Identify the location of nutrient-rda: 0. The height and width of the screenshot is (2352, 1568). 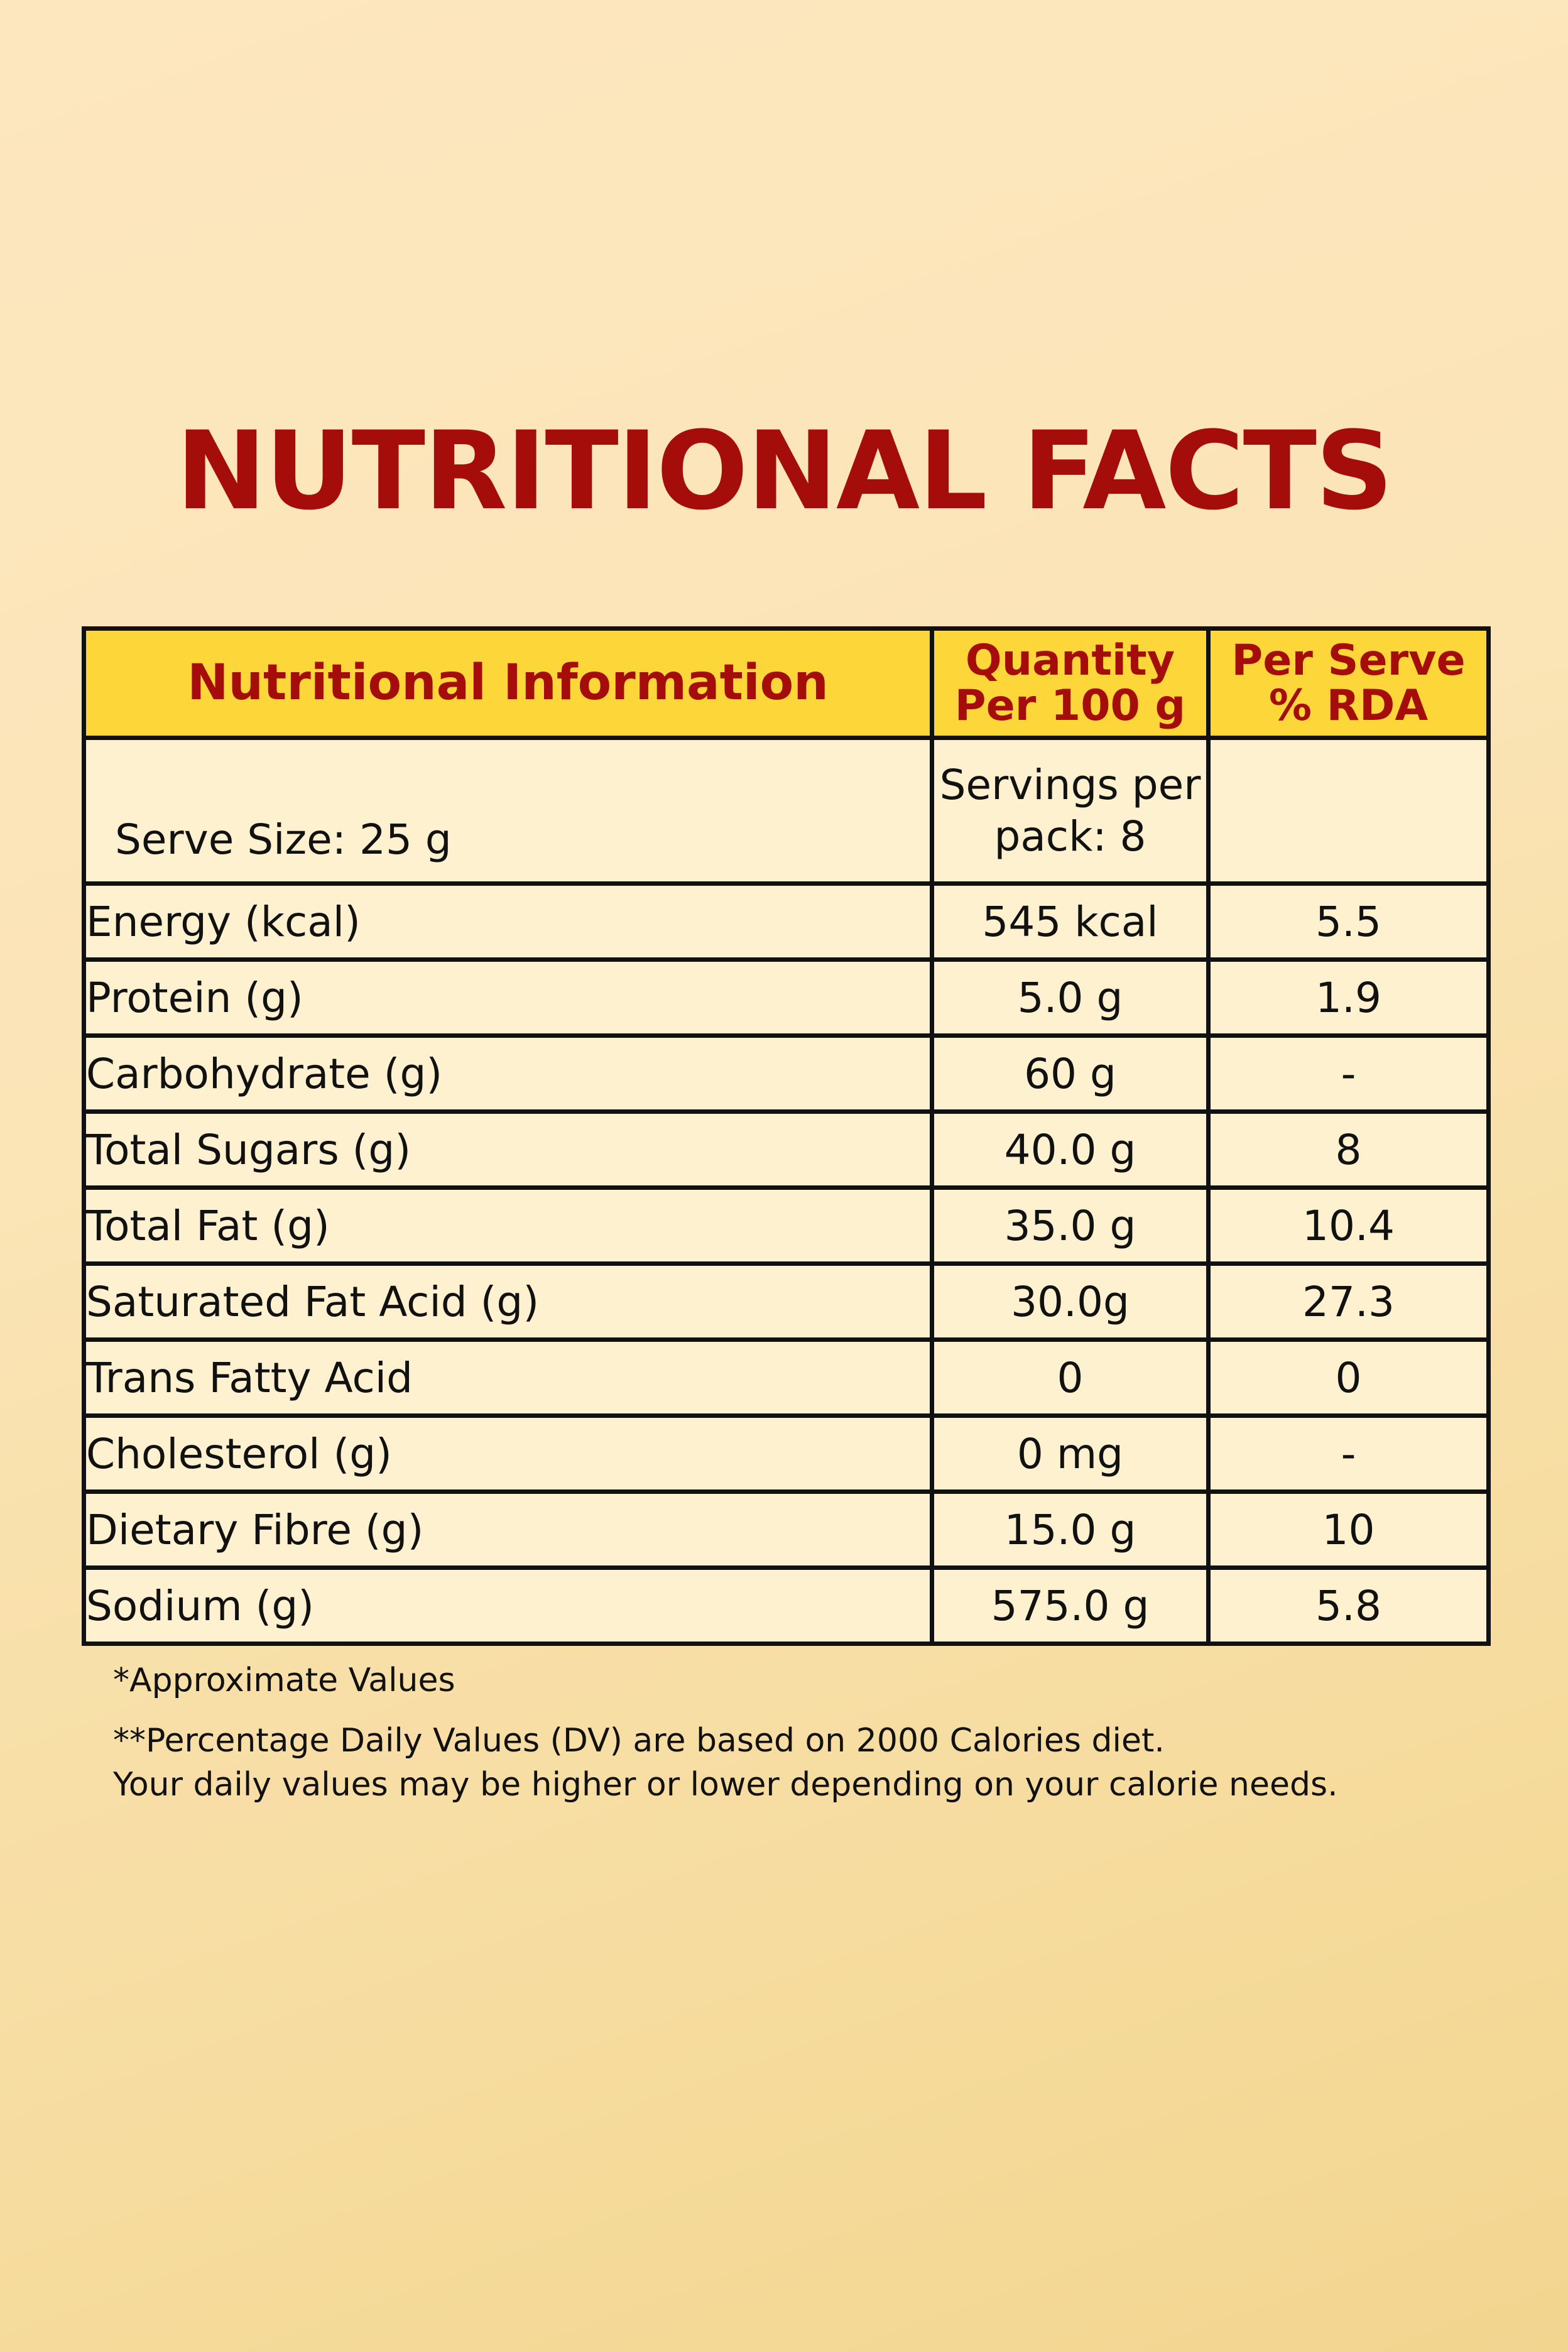
(1348, 1377).